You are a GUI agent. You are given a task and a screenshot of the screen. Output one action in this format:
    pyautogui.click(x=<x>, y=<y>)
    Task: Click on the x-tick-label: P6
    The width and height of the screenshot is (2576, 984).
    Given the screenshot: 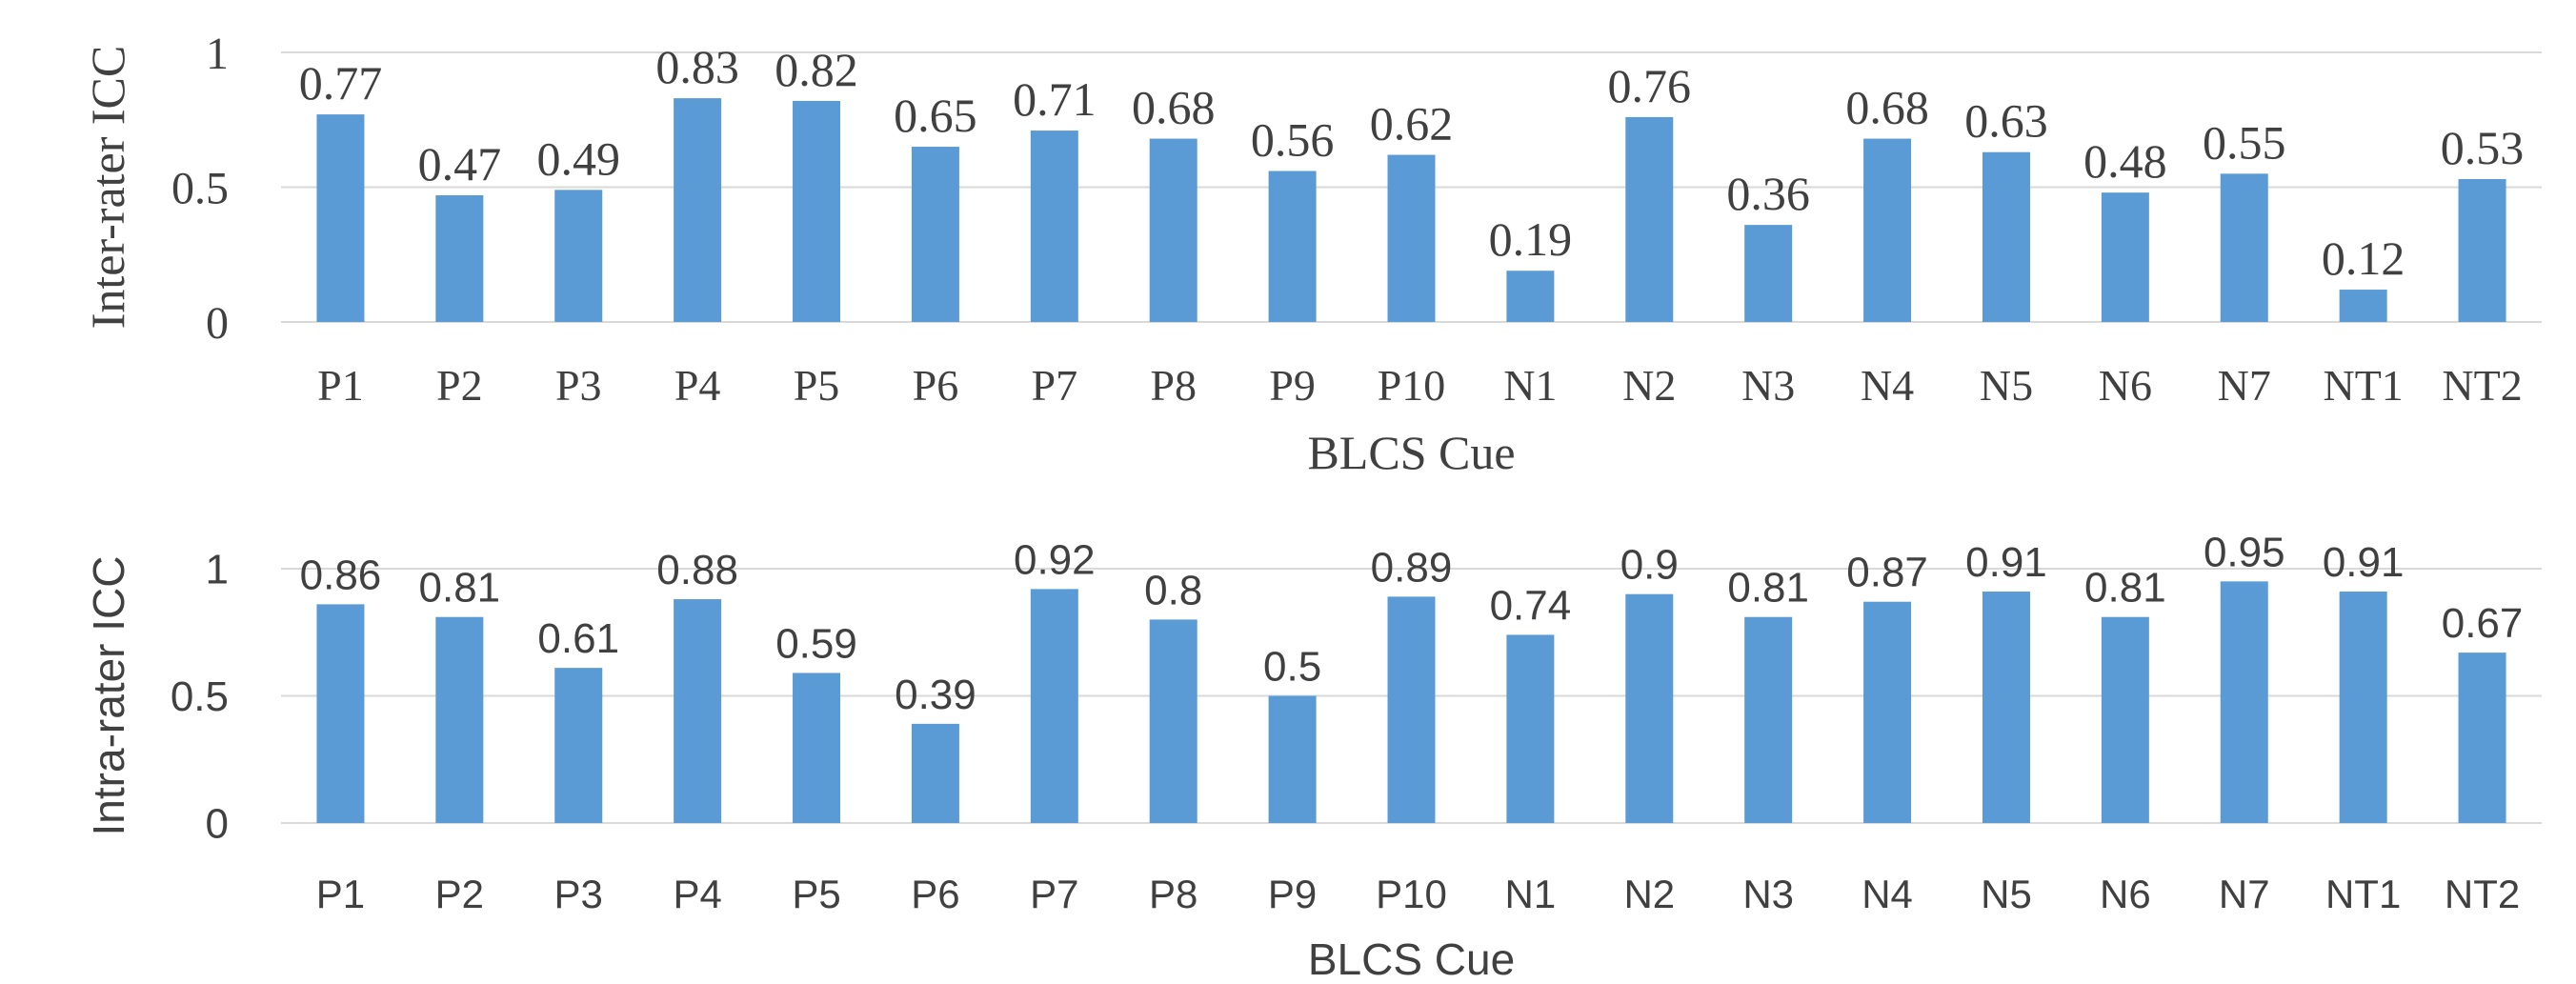 What is the action you would take?
    pyautogui.click(x=935, y=894)
    